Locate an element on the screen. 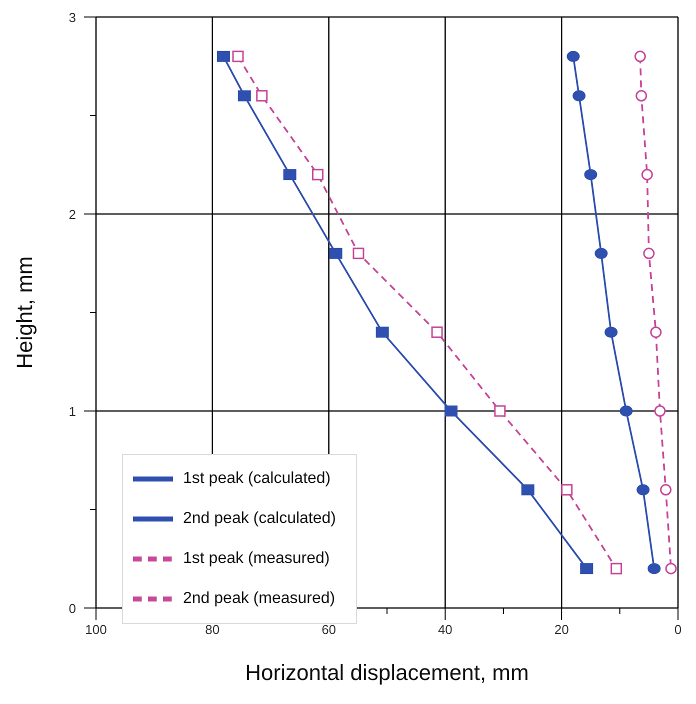 Image resolution: width=696 pixels, height=704 pixels. x-tick-label: 60 is located at coordinates (329, 629).